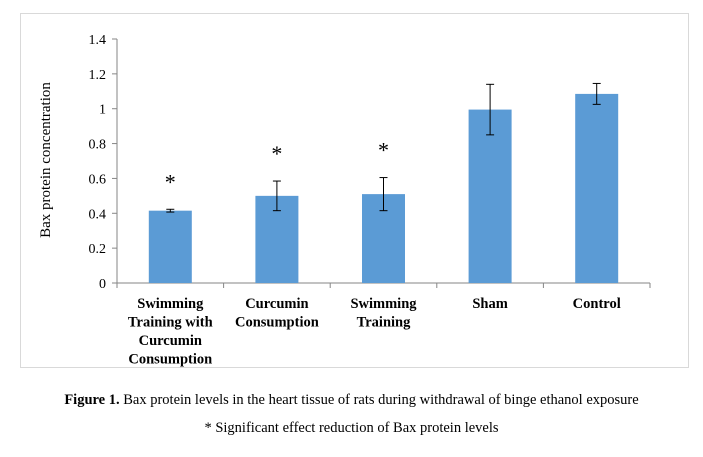 This screenshot has width=703, height=457. What do you see at coordinates (103, 162) in the screenshot?
I see `y-axis: 0 0.2 0.4 0.6 0.8 1 1.2 1.4` at bounding box center [103, 162].